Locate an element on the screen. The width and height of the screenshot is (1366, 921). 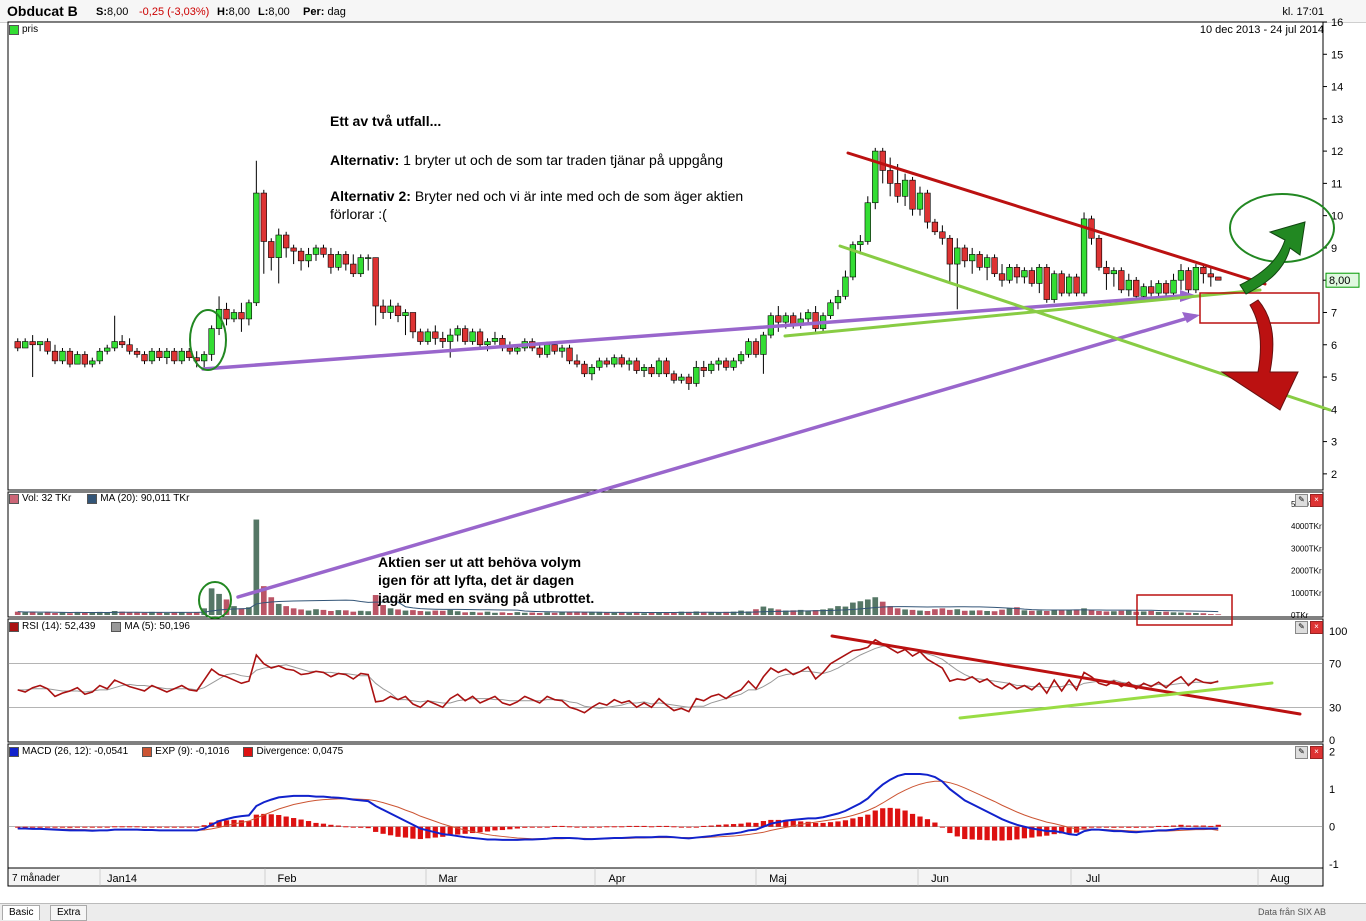
tab-basic: Basic is located at coordinates (21, 912).